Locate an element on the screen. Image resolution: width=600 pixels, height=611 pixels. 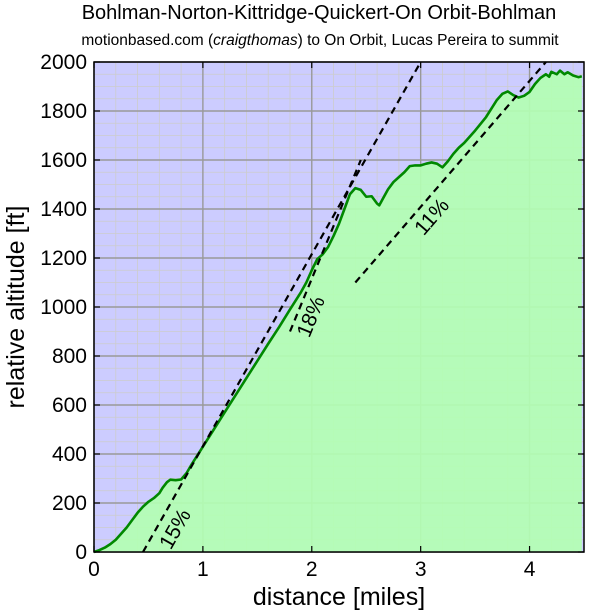
subtitle-user: craigthomas is located at coordinates (255, 40).